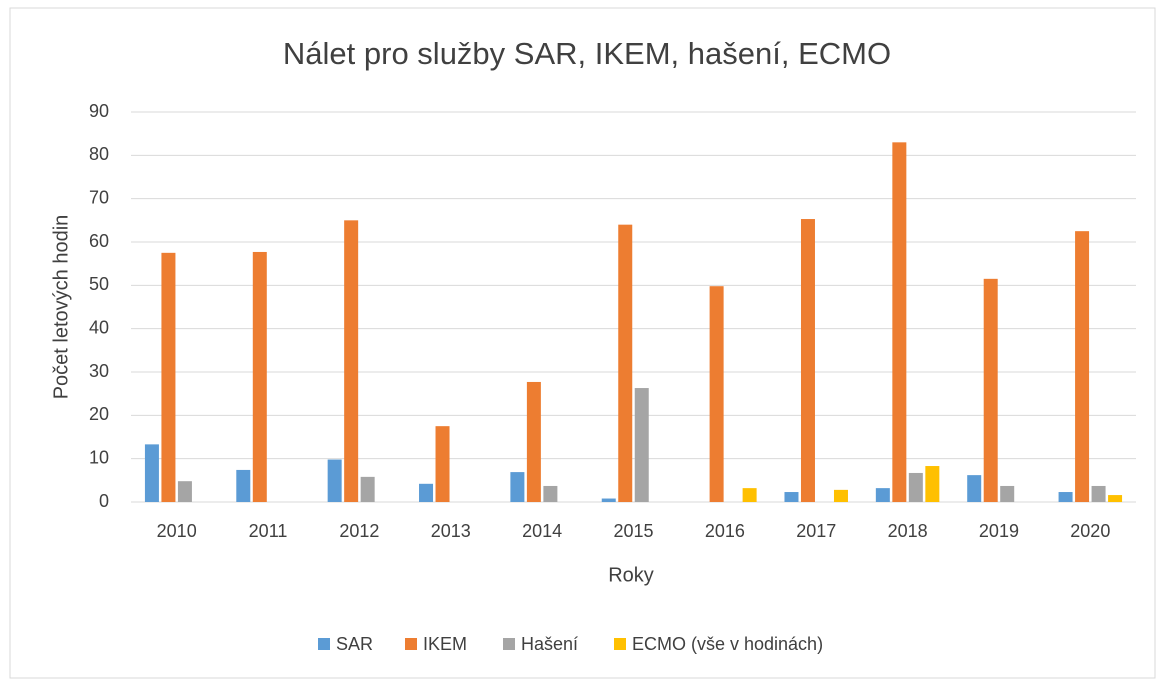 The image size is (1157, 680). What do you see at coordinates (354, 644) in the screenshot?
I see `legend-label: SAR` at bounding box center [354, 644].